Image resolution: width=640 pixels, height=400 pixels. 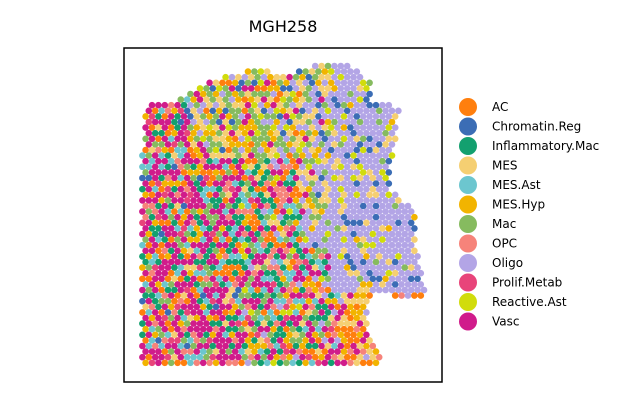 I want to click on legend-entry: Oligo, so click(x=491, y=263).